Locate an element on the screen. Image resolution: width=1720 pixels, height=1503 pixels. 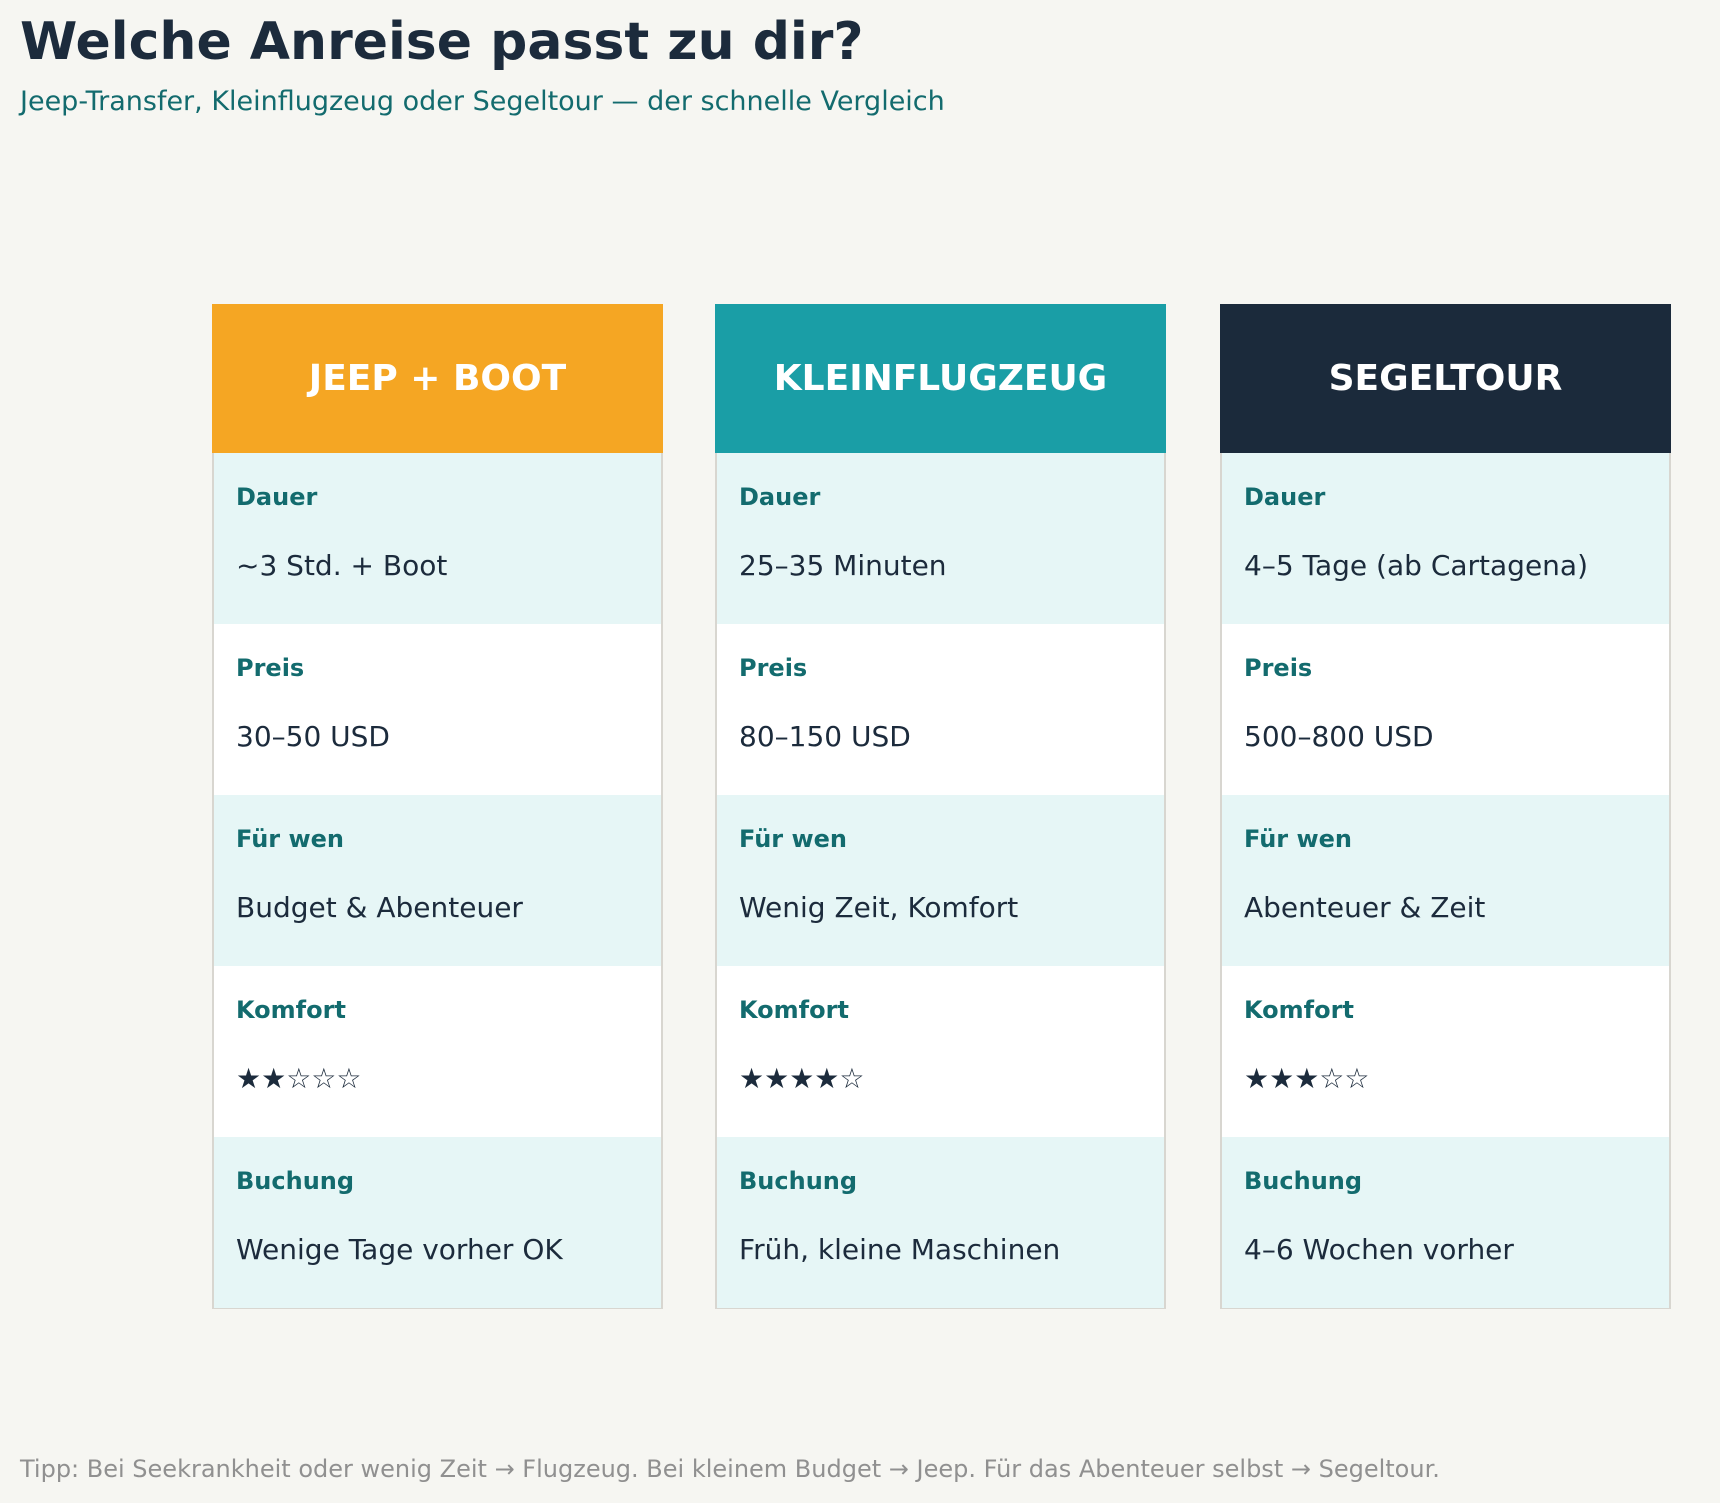
row-value: 500–800 USD is located at coordinates (1339, 736).